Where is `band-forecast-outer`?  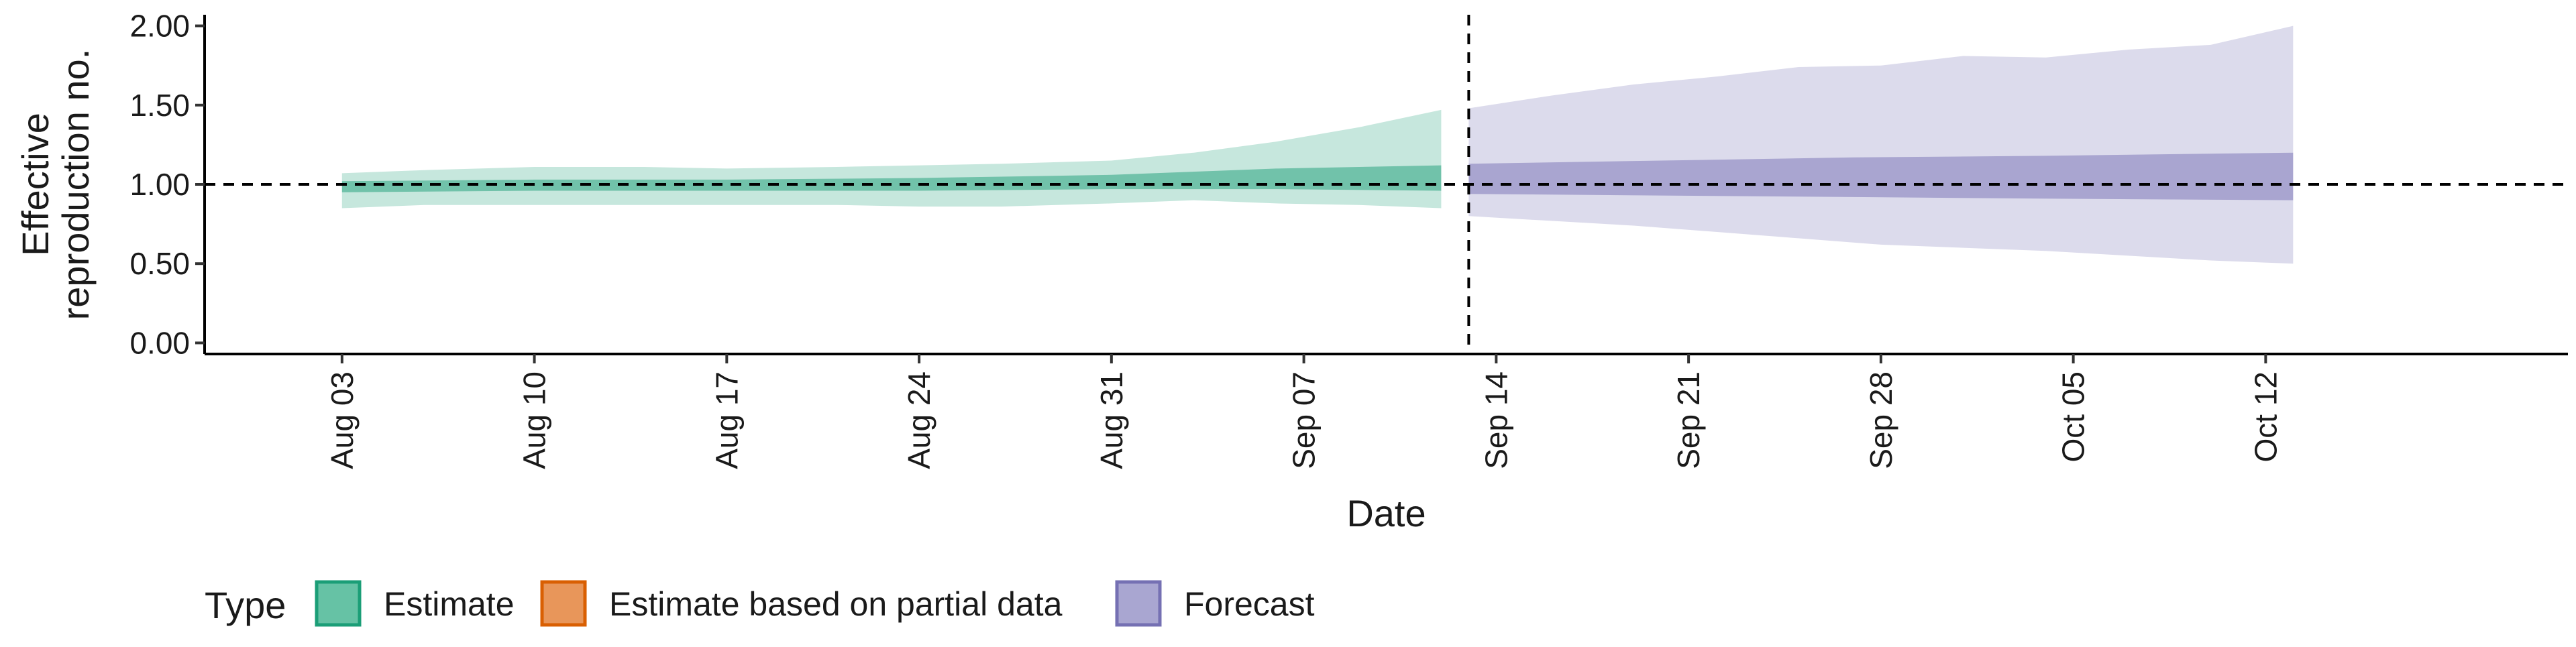 band-forecast-outer is located at coordinates (1881, 145).